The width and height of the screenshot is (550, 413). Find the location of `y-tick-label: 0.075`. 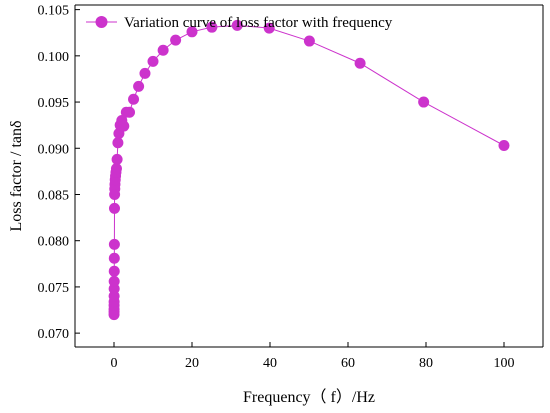

y-tick-label: 0.075 is located at coordinates (54, 288).